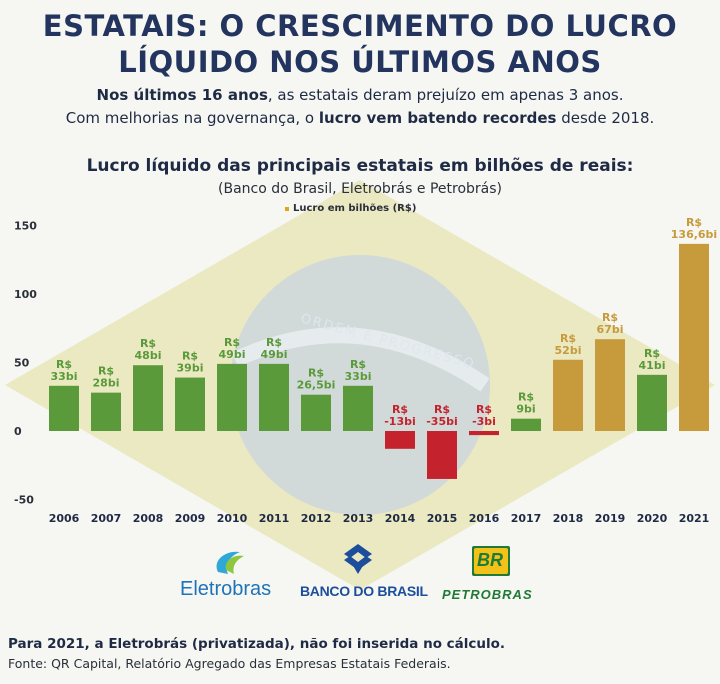 The width and height of the screenshot is (720, 684). I want to click on subtitle-2-post: desde 2018., so click(605, 118).